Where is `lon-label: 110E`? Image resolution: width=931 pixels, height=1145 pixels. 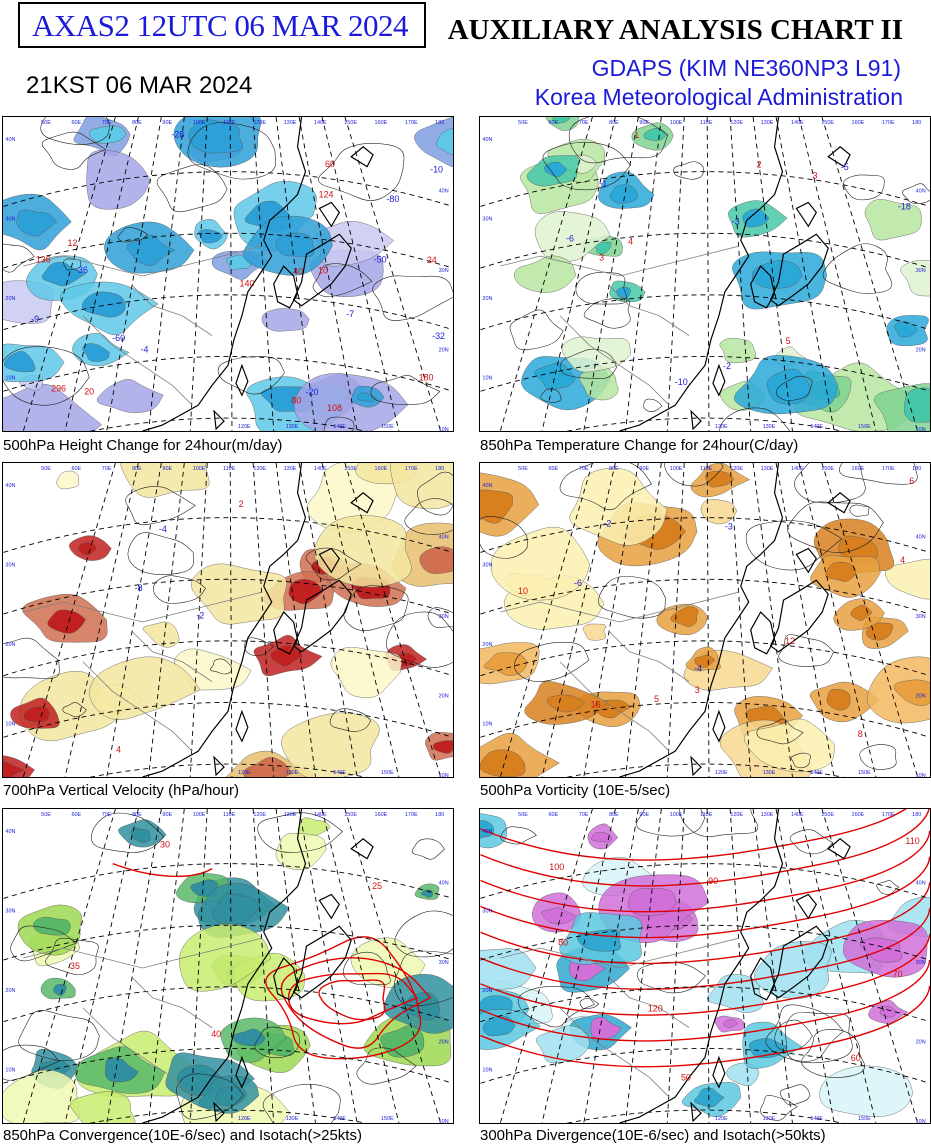
lon-label: 110E is located at coordinates (706, 469).